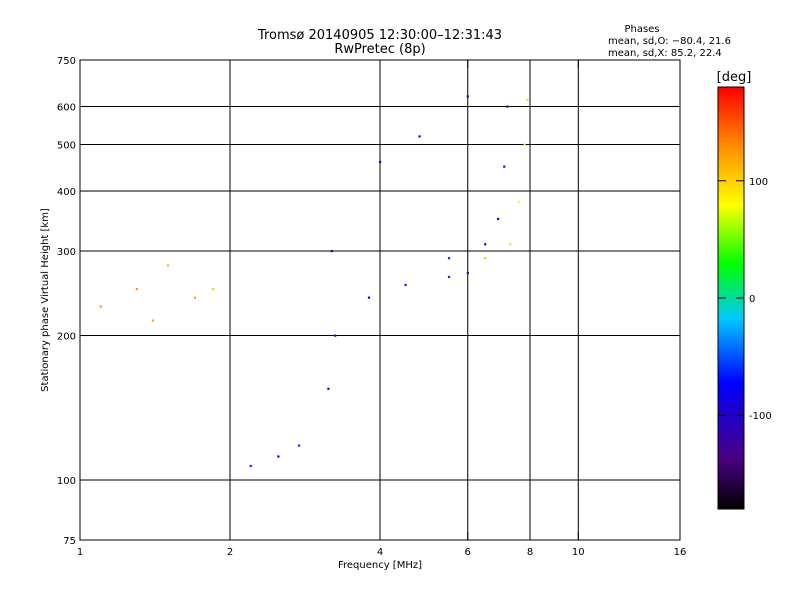 This screenshot has height=600, width=800. I want to click on y-axis-label: Stationary phase Virtual Height [km], so click(45, 300).